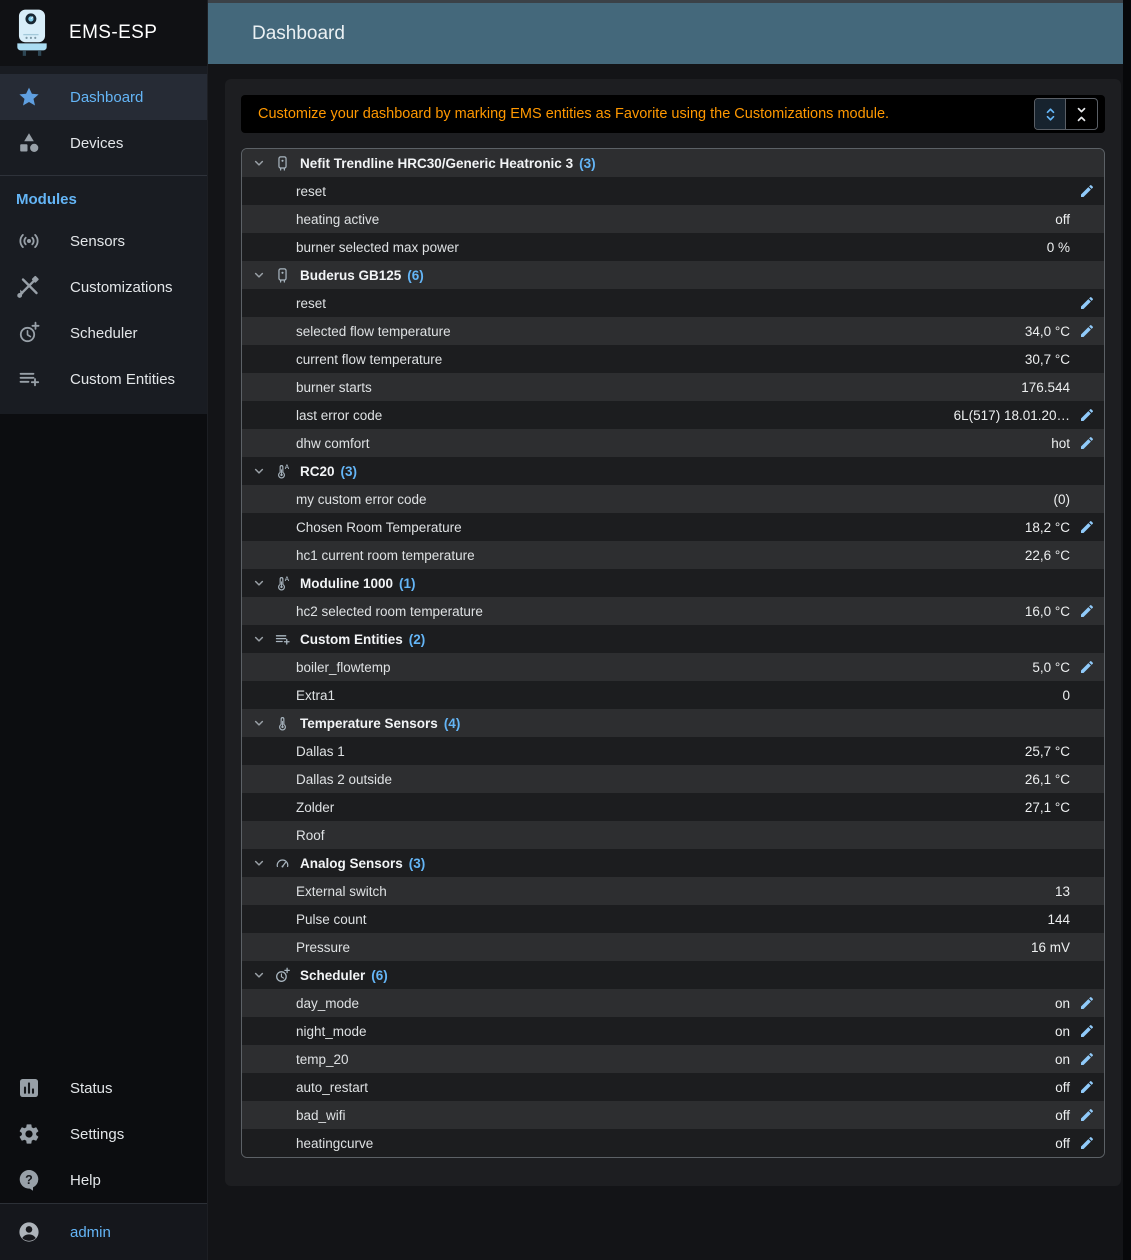  What do you see at coordinates (103, 1134) in the screenshot?
I see `sidebar-item-settings: Settings` at bounding box center [103, 1134].